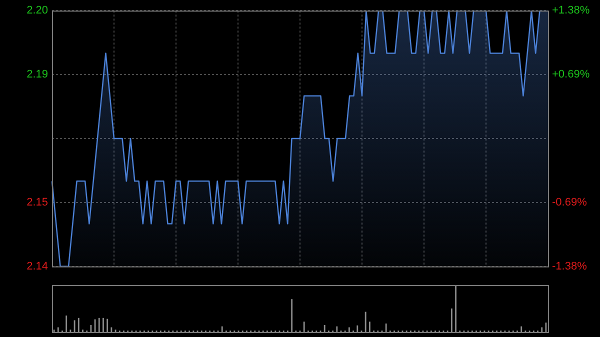 This screenshot has height=337, width=600. What do you see at coordinates (570, 202) in the screenshot?
I see `y2-tick-label: -0.69%` at bounding box center [570, 202].